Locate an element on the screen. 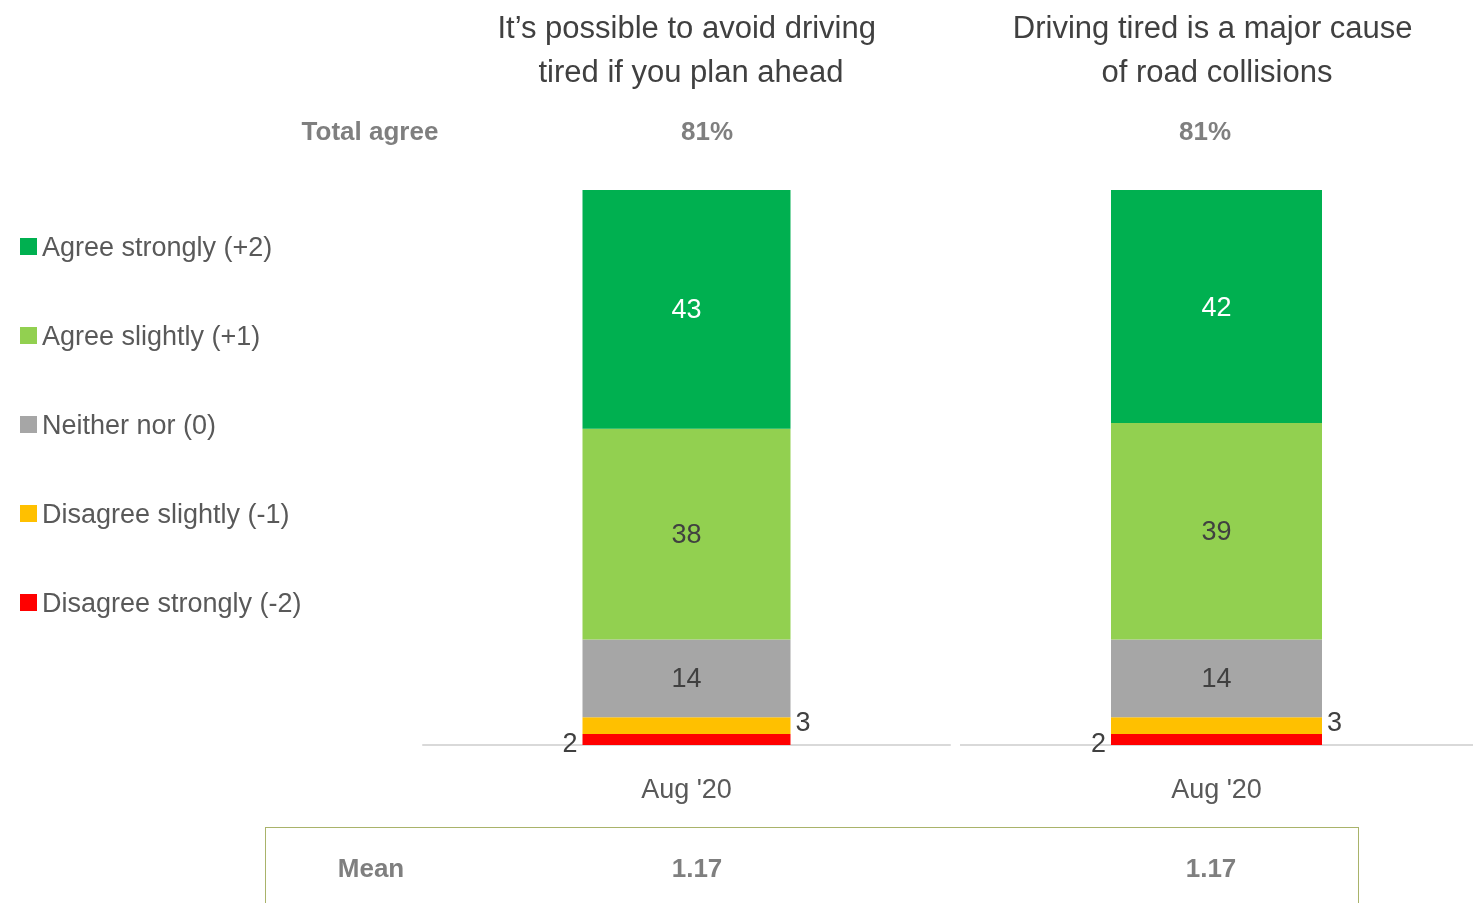 The width and height of the screenshot is (1473, 903). text: Total agree is located at coordinates (370, 131).